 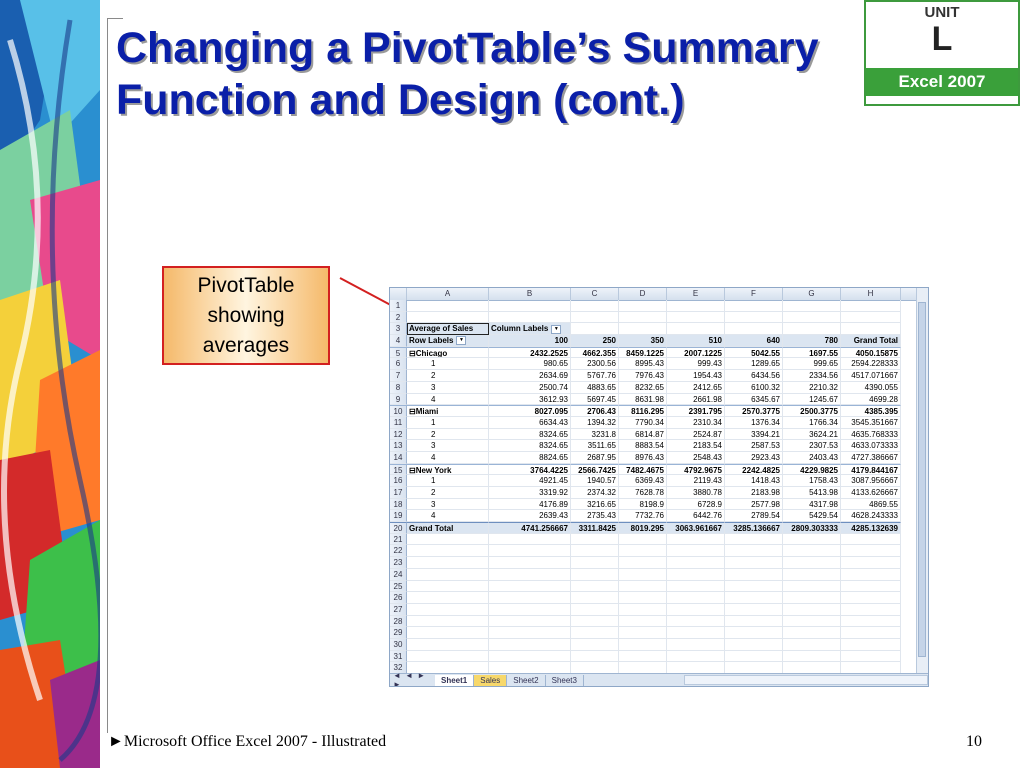 I want to click on cell: 2500.3775, so click(x=812, y=411).